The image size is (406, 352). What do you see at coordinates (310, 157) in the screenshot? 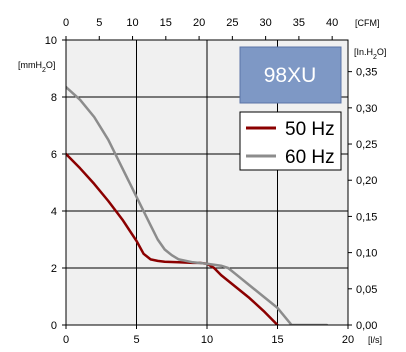
I see `legend-label-60hz: 60 Hz` at bounding box center [310, 157].